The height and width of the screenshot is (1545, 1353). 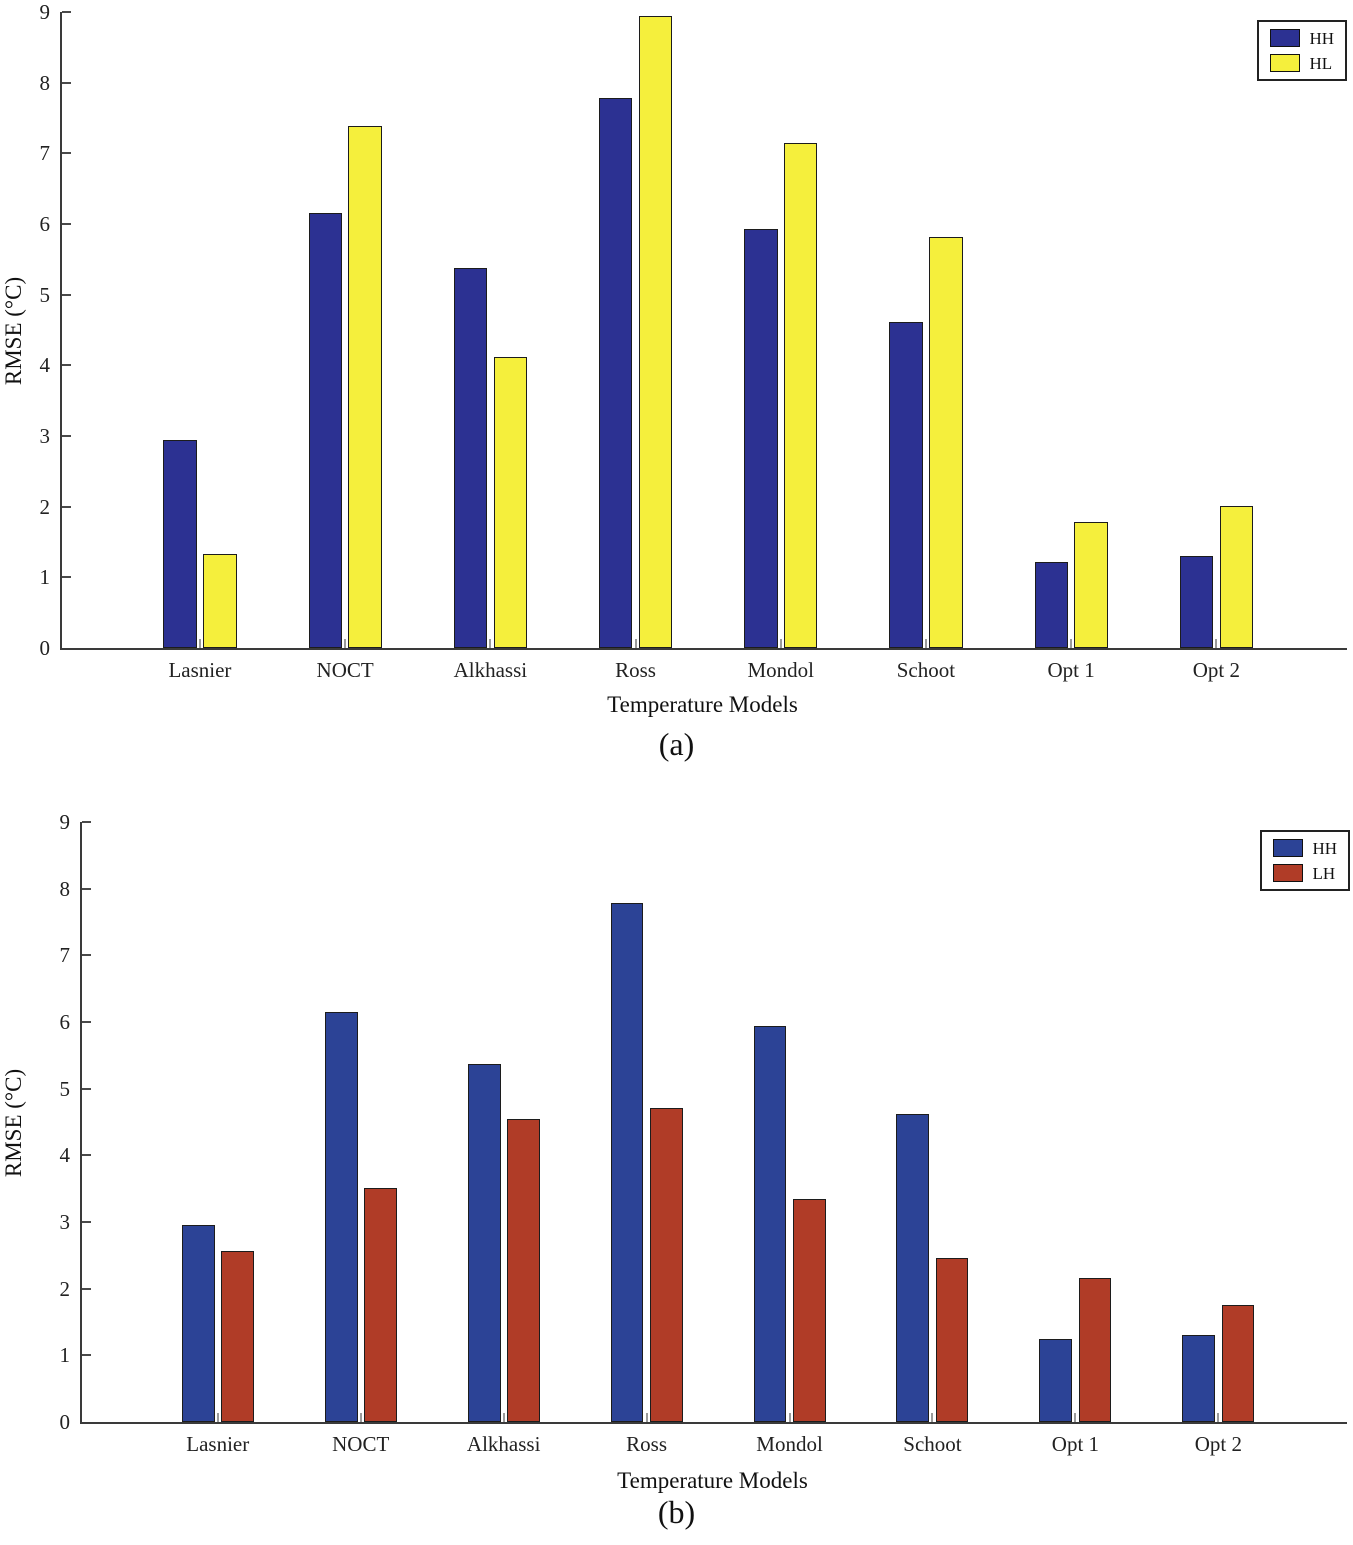 What do you see at coordinates (952, 1340) in the screenshot?
I see `bar-lh-schoot` at bounding box center [952, 1340].